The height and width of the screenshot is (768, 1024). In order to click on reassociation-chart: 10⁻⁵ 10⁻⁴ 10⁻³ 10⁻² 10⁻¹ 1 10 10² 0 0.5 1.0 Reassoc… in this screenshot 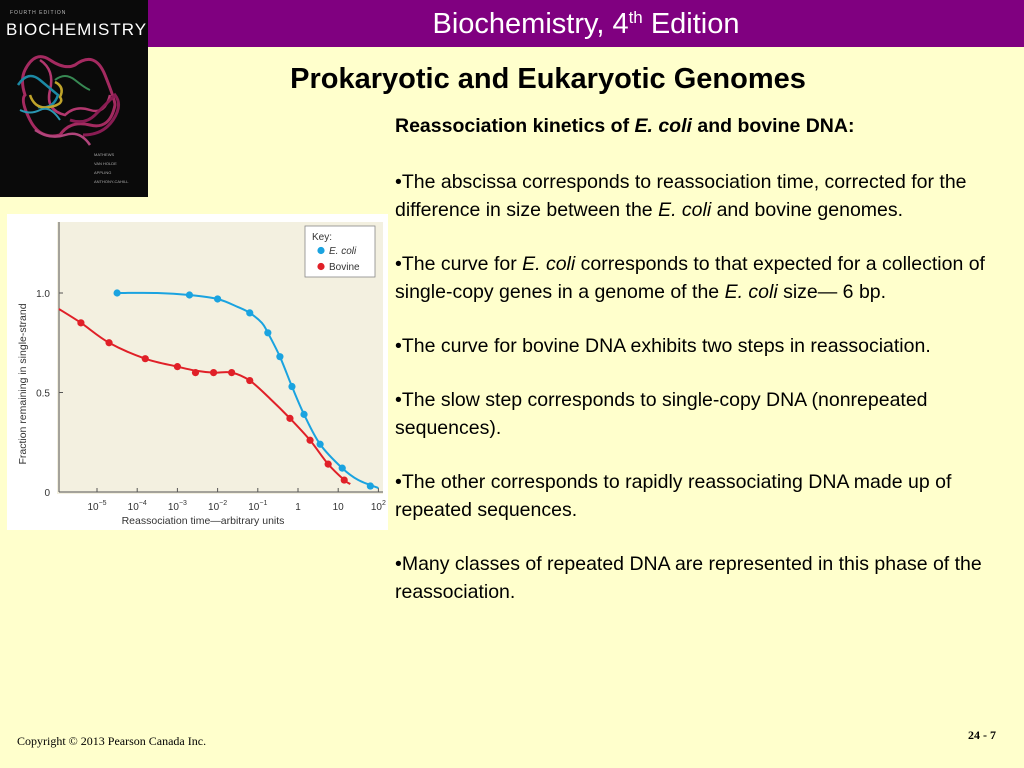, I will do `click(201, 374)`.